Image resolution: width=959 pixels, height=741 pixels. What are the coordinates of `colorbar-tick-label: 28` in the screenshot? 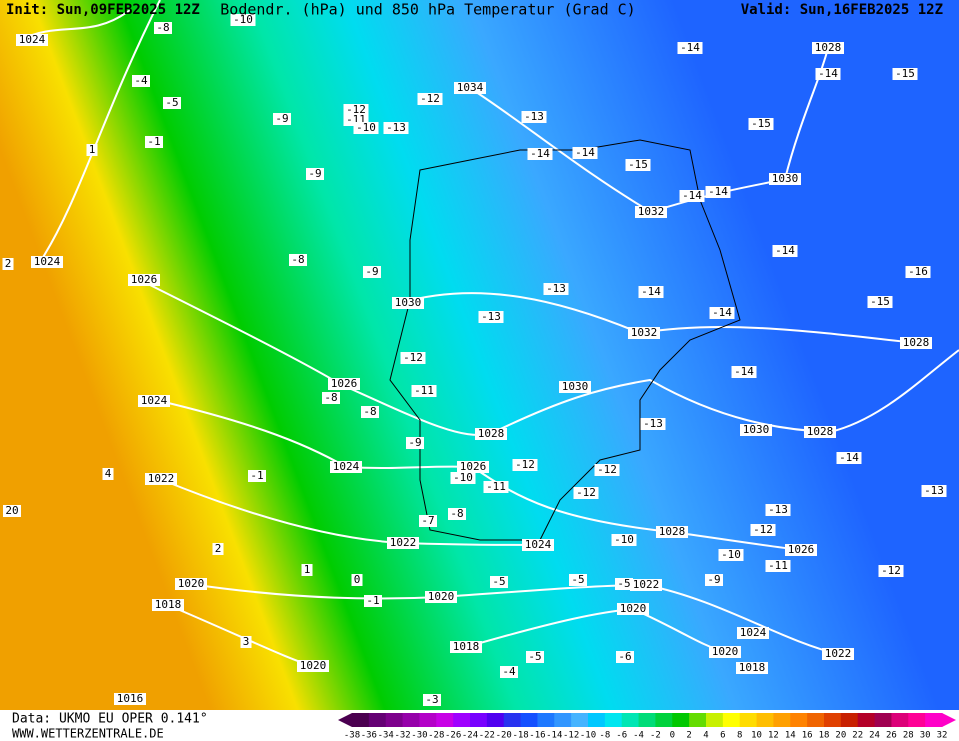 It's located at (908, 736).